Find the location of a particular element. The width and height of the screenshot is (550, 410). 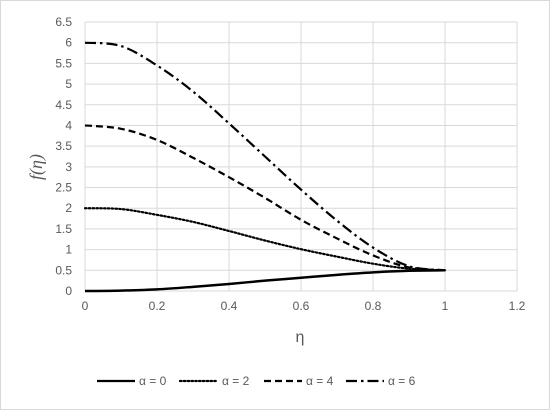

y-tick-label: 0.5 is located at coordinates (63, 270).